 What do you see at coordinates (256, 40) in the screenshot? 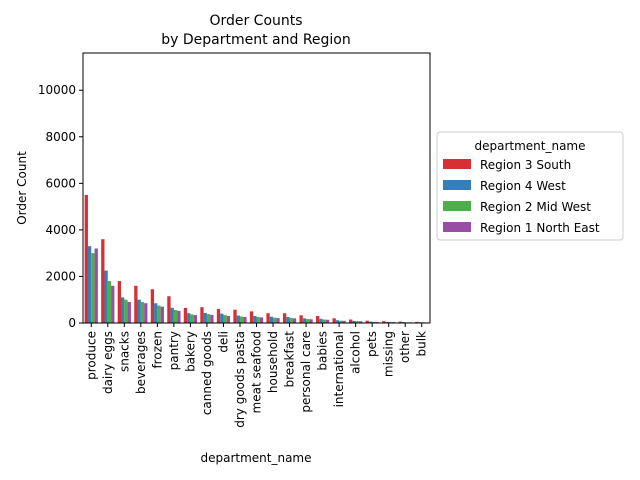
I see `chart-title-line2: by Department and Region` at bounding box center [256, 40].